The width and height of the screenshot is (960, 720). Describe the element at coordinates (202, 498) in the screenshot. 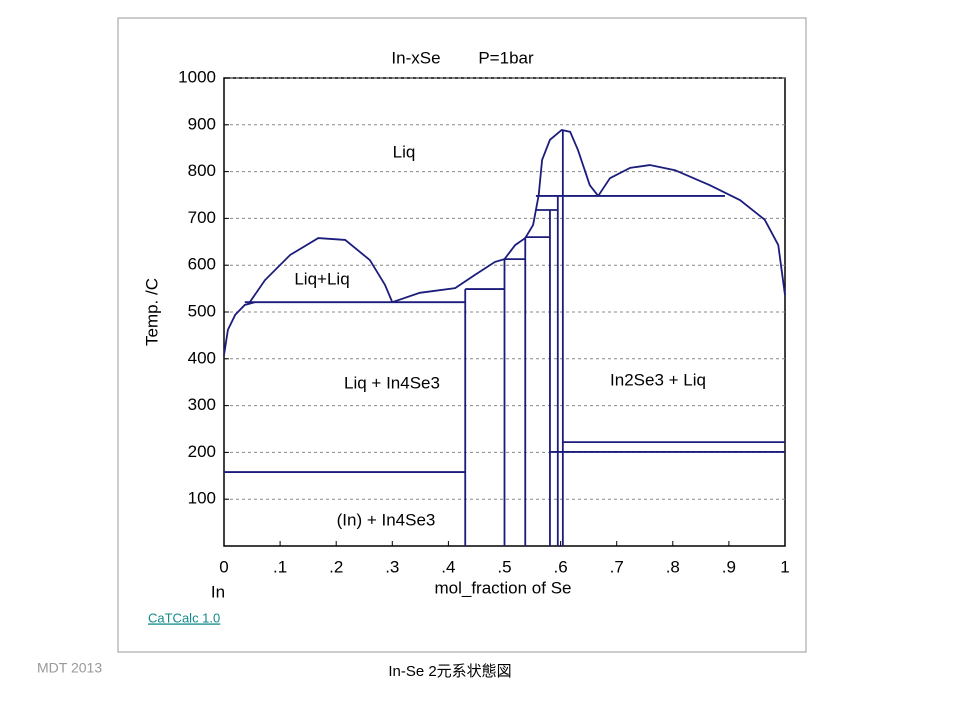

I see `y-tick-label: 100` at that location.